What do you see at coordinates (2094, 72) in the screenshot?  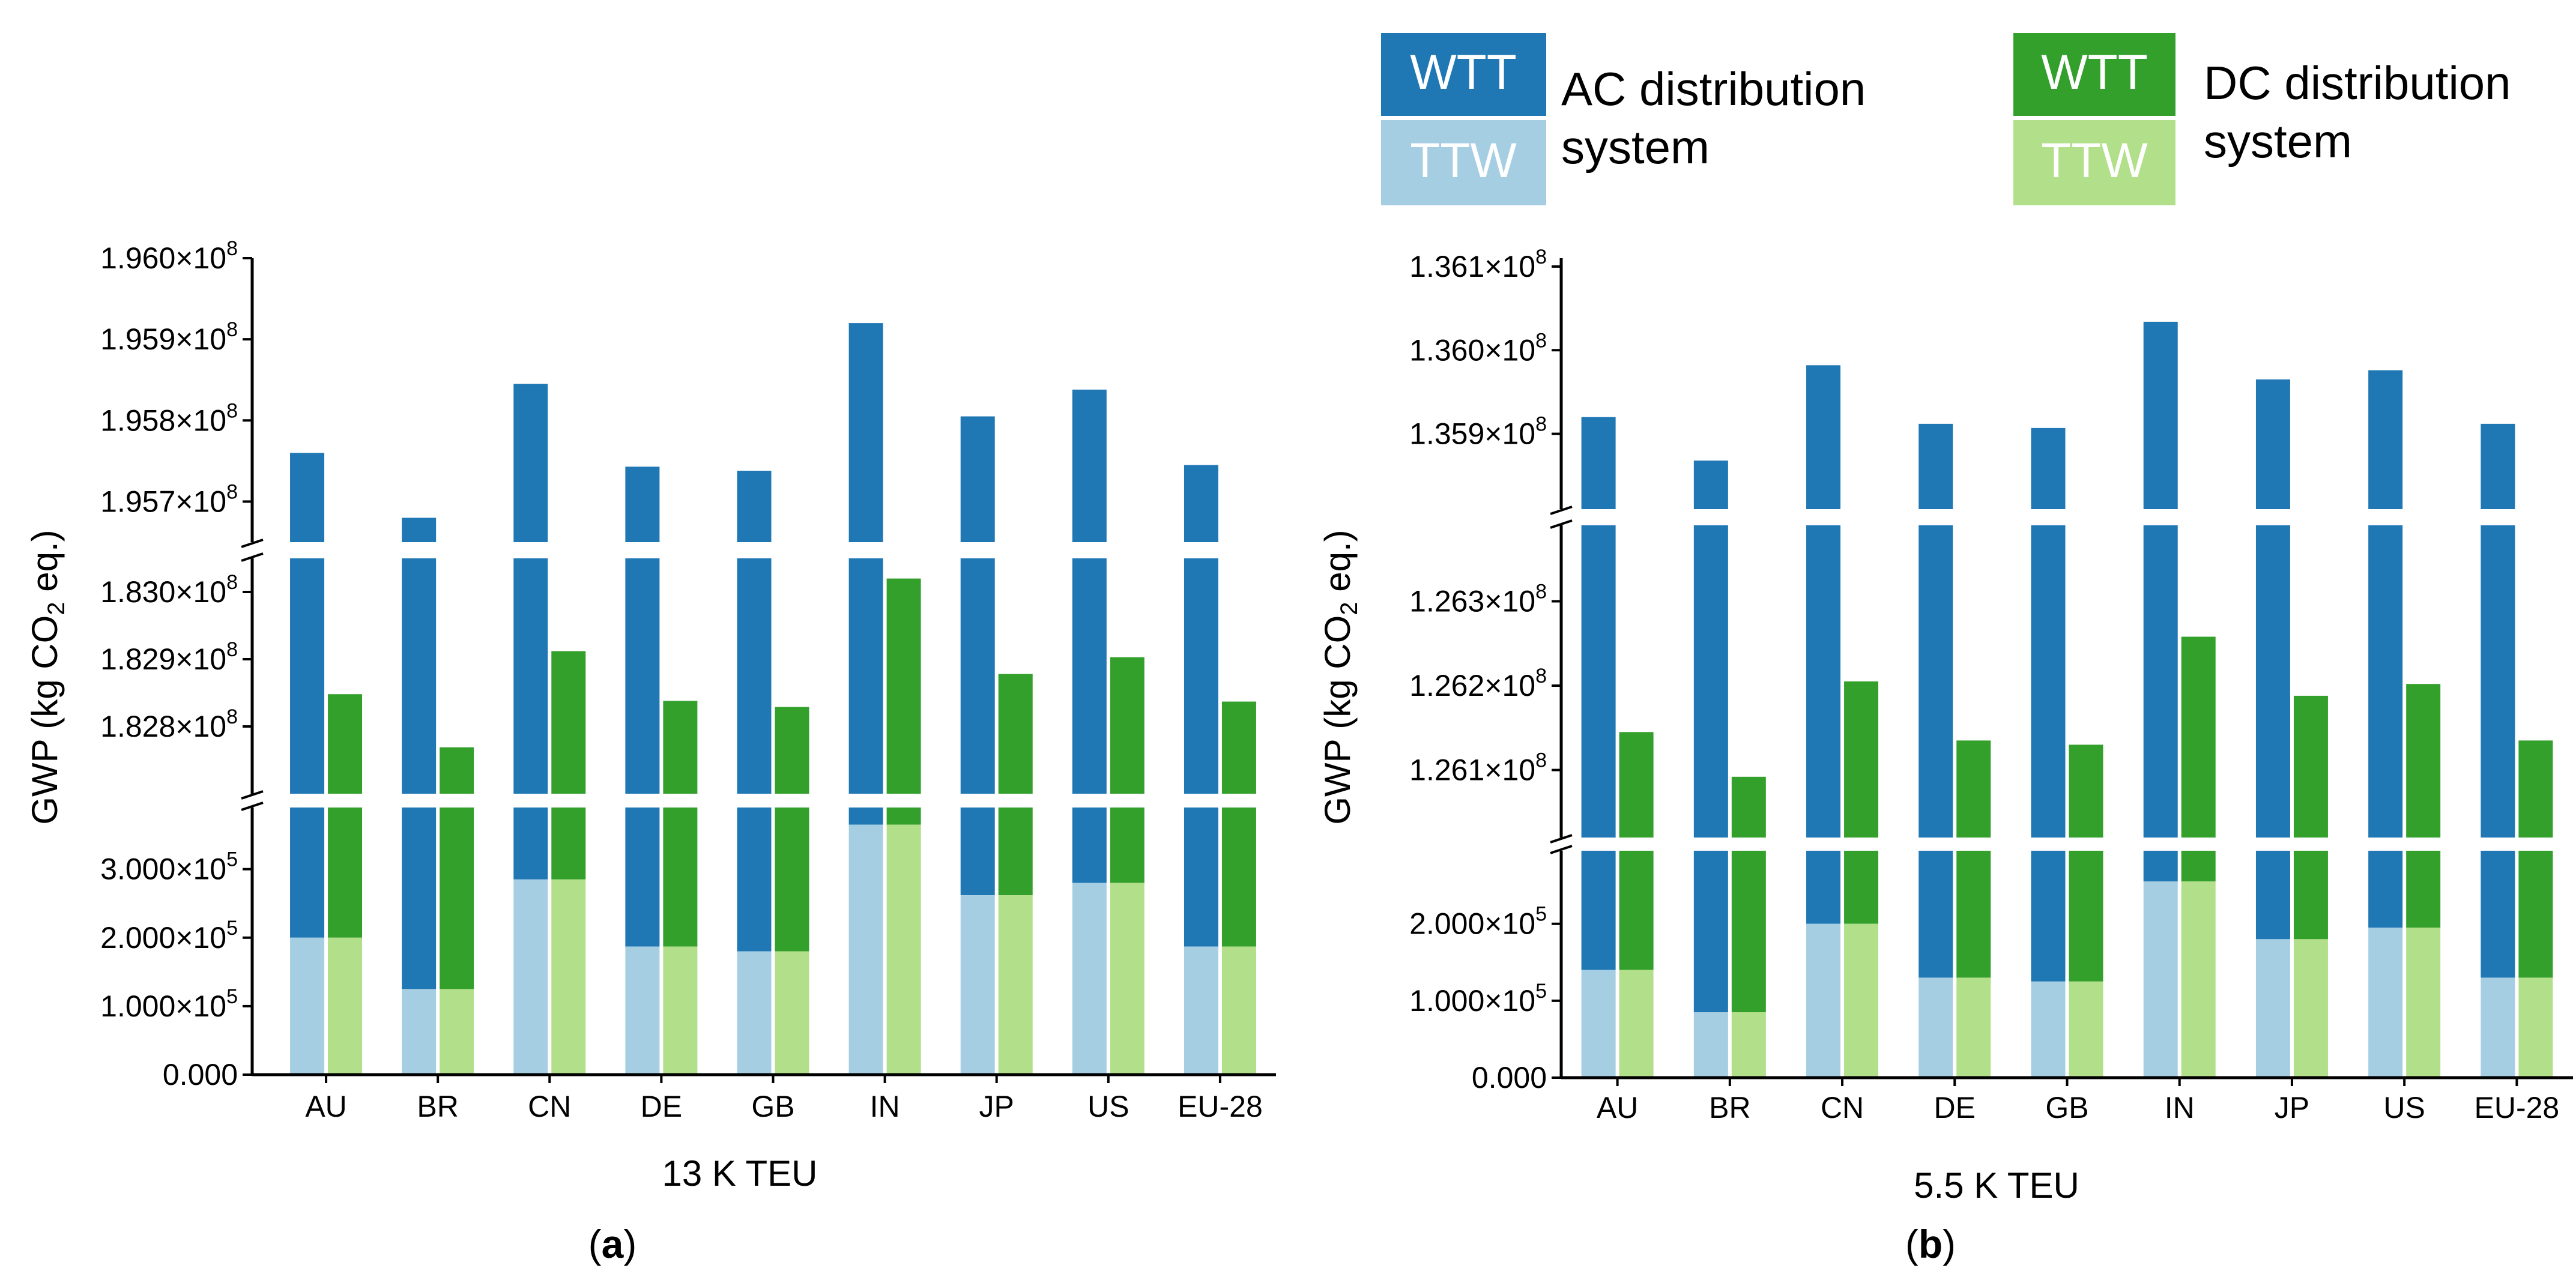 I see `legend-dc-wtt-label: WTT` at bounding box center [2094, 72].